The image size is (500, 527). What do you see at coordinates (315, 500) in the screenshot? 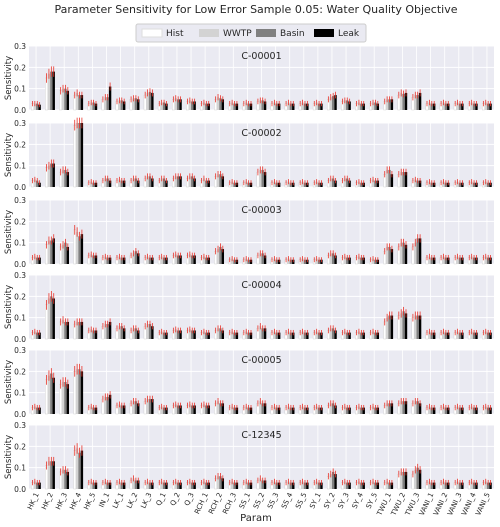
I see `x-tick-label: SY_1` at bounding box center [315, 500].